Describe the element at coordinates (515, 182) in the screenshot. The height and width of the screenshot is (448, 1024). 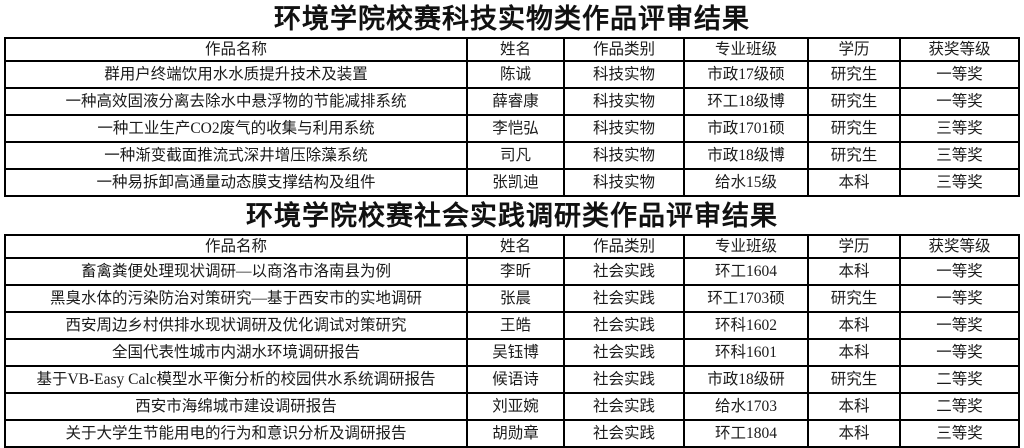
I see `table-cell: 张凯迪` at that location.